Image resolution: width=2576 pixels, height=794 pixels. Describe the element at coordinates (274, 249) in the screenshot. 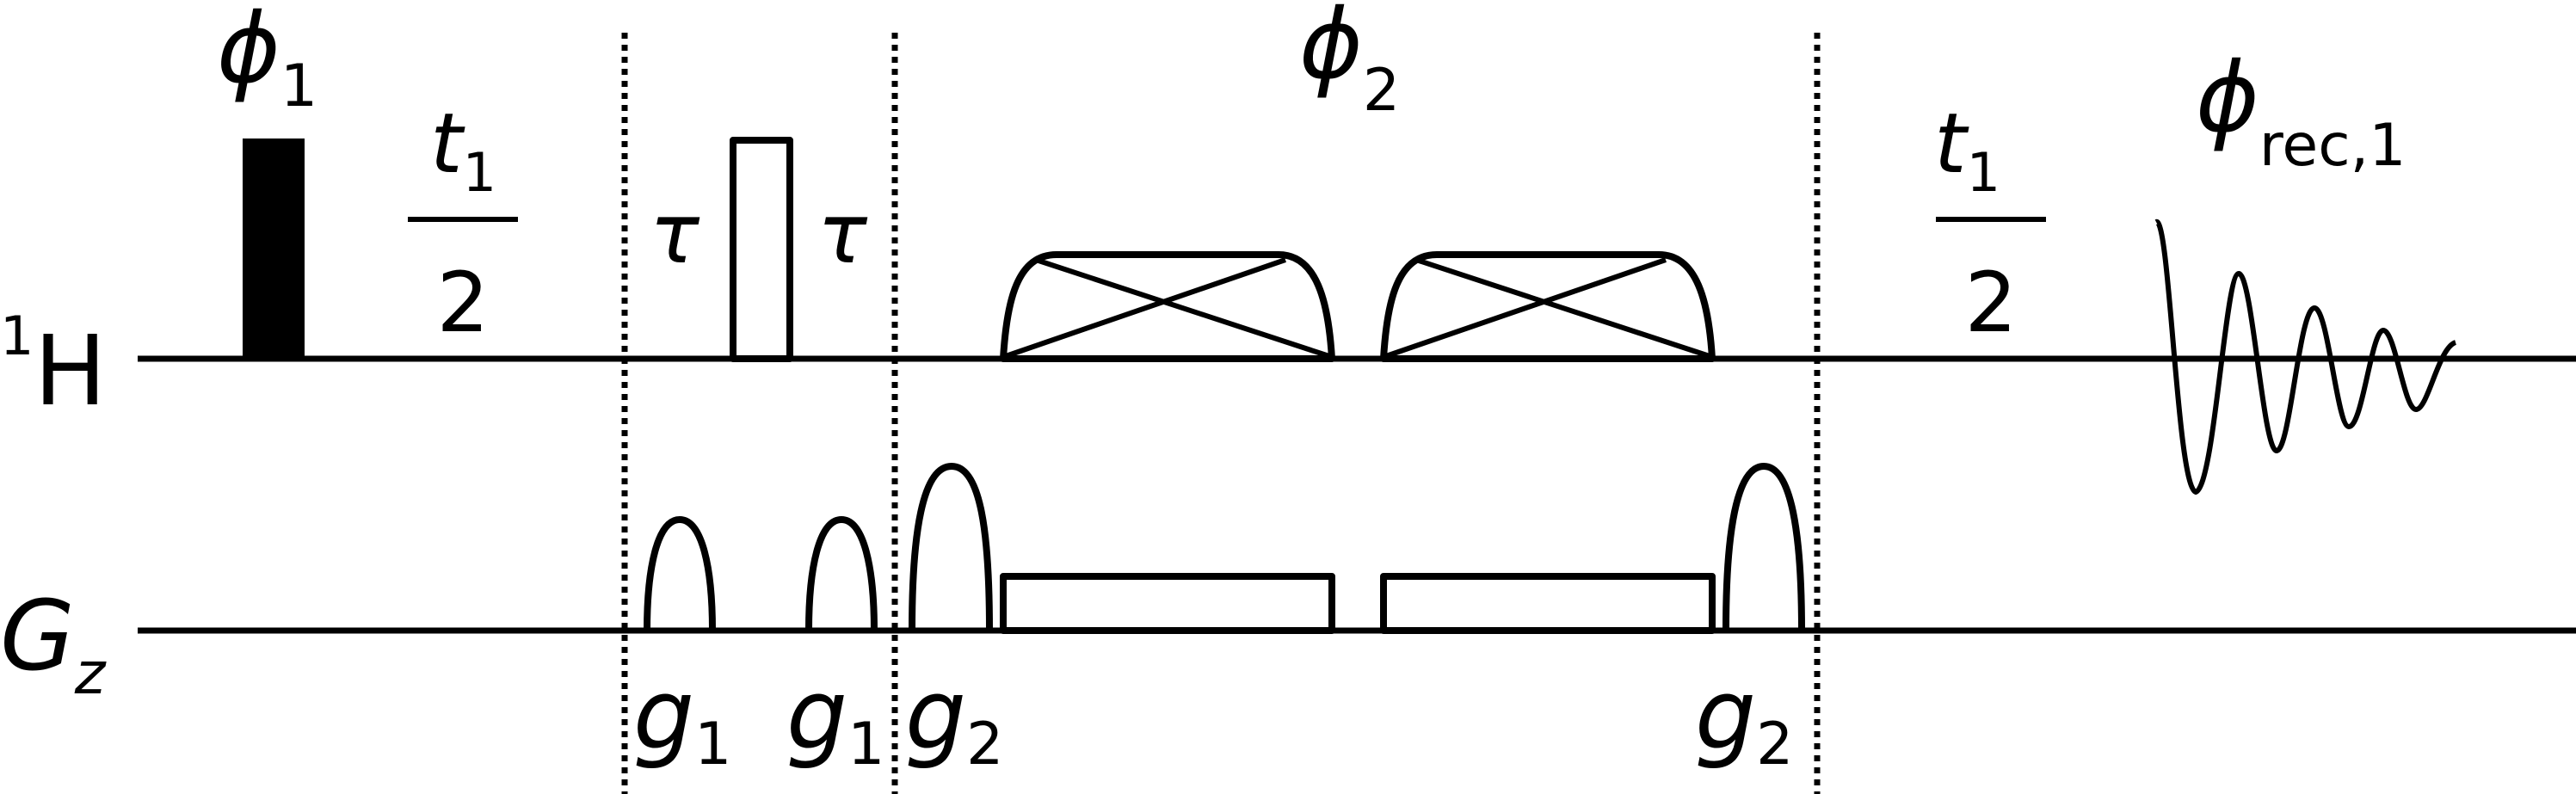

I see `excitation-pulse` at that location.